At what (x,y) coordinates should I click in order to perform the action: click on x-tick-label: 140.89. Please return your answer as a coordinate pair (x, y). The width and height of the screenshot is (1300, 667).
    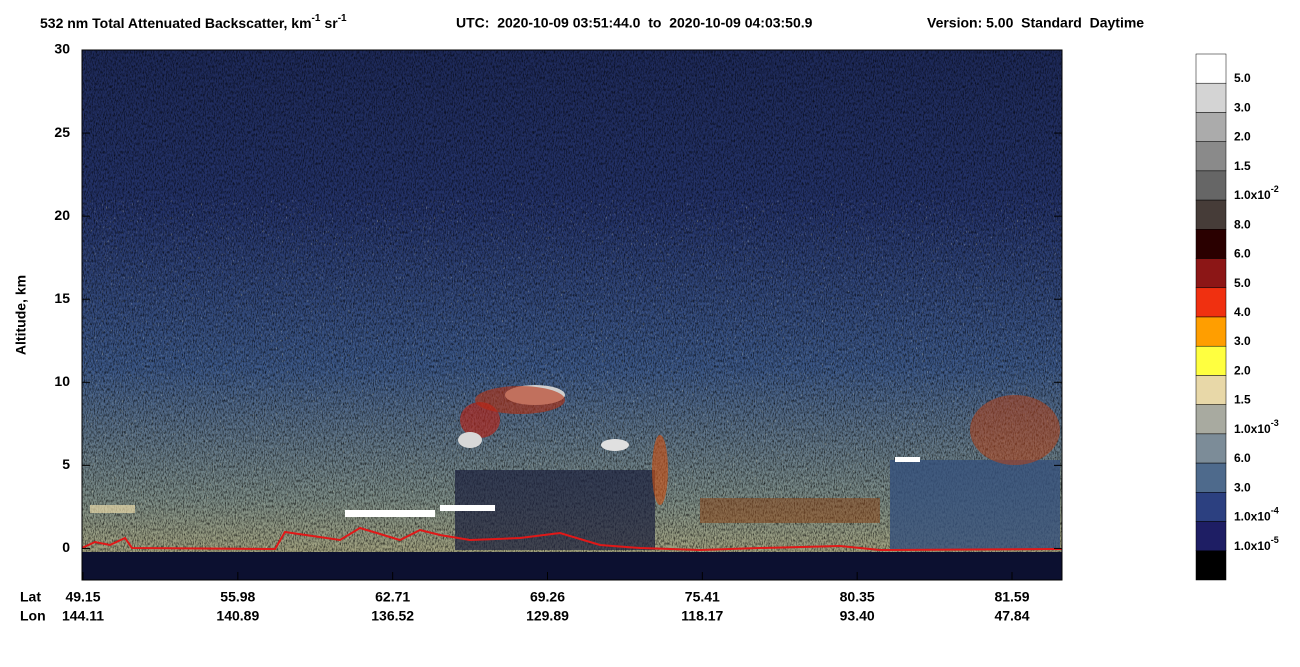
    Looking at the image, I should click on (237, 616).